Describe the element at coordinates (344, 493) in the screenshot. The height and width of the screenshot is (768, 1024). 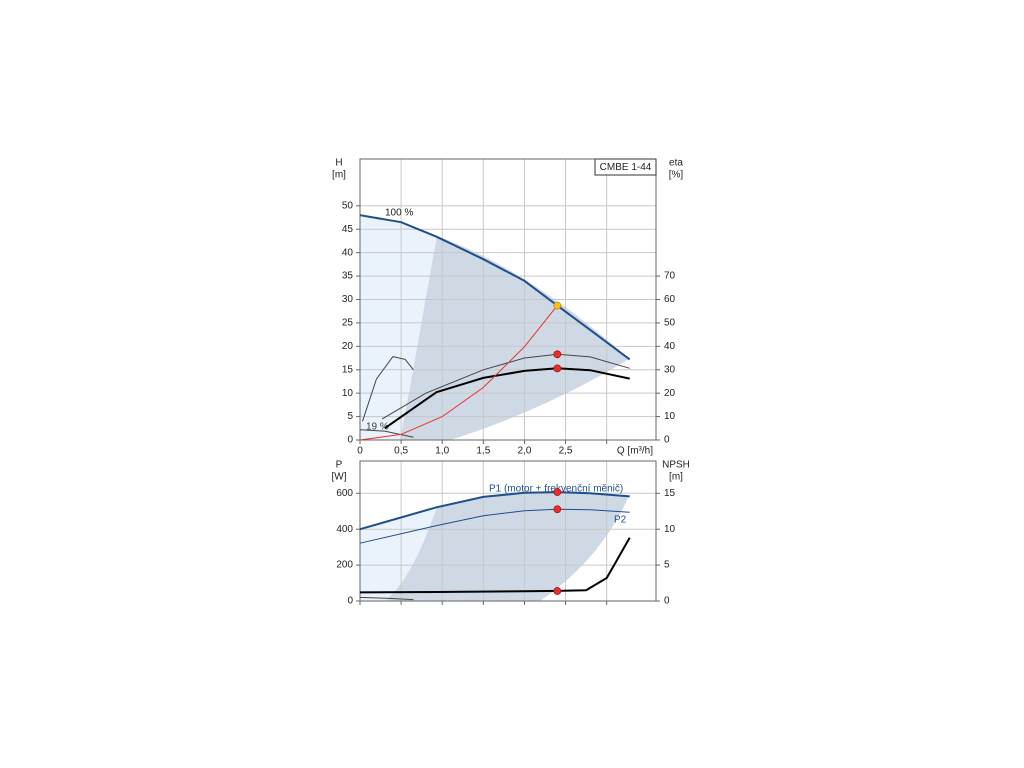
I see `y-tick-label: 600` at that location.